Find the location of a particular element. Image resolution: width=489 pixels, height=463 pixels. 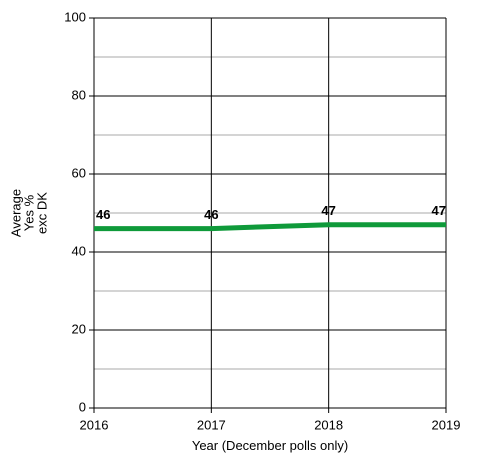

y-tick-label: 0 is located at coordinates (82, 406).